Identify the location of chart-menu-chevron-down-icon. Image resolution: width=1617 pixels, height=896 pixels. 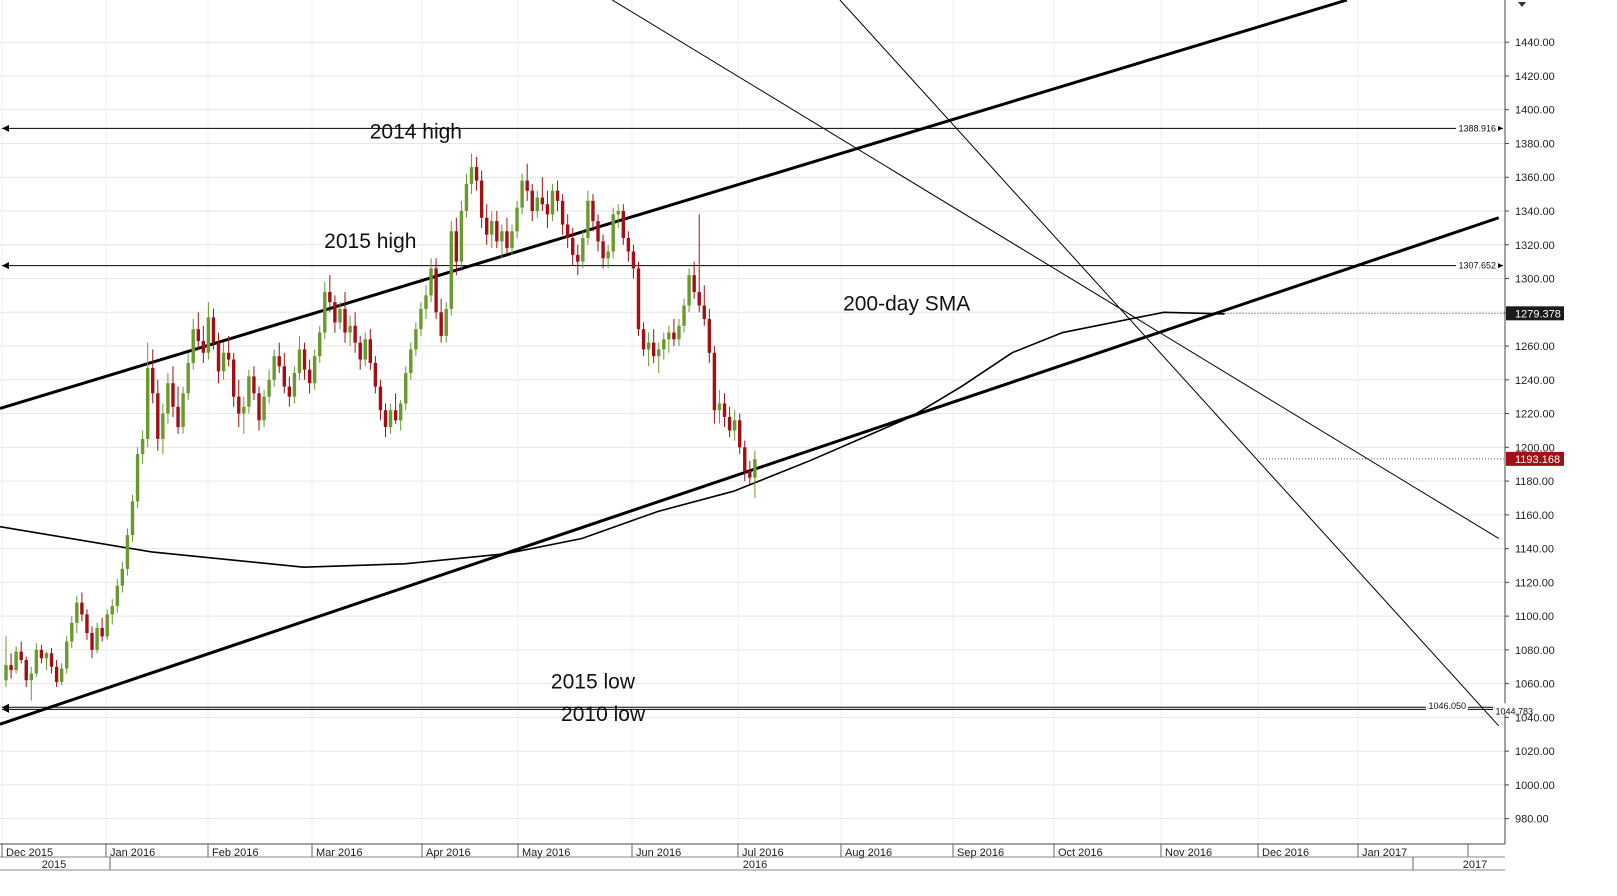
(1522, 4).